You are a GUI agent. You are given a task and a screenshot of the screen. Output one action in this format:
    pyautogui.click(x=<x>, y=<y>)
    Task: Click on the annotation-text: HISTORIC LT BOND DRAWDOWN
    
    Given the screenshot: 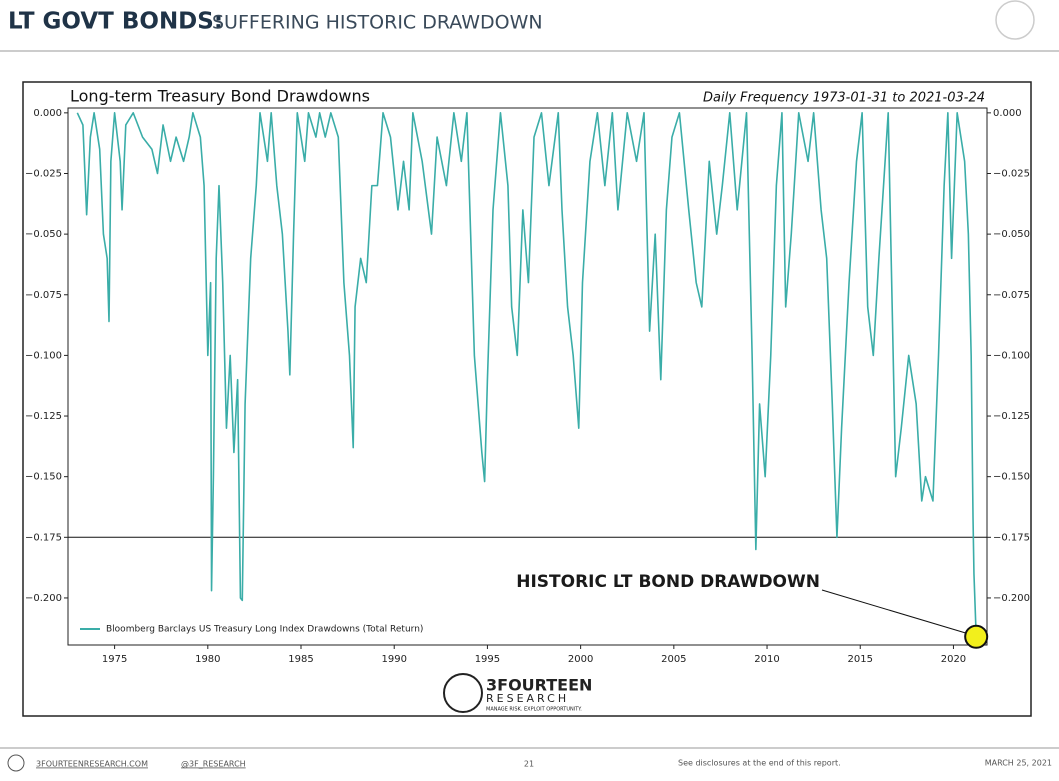 What is the action you would take?
    pyautogui.click(x=668, y=582)
    